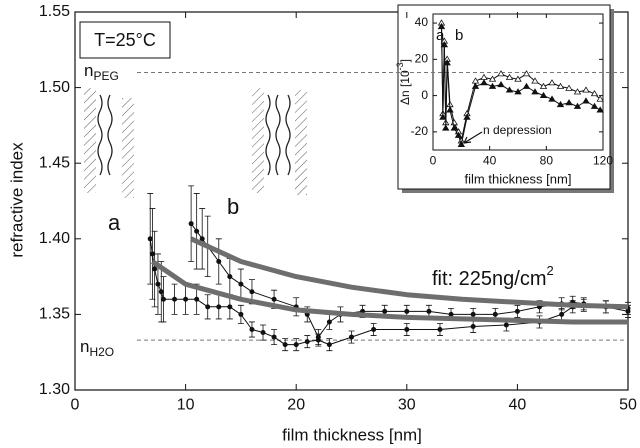 The image size is (640, 448). Describe the element at coordinates (628, 404) in the screenshot. I see `x-tick-label: 50` at that location.